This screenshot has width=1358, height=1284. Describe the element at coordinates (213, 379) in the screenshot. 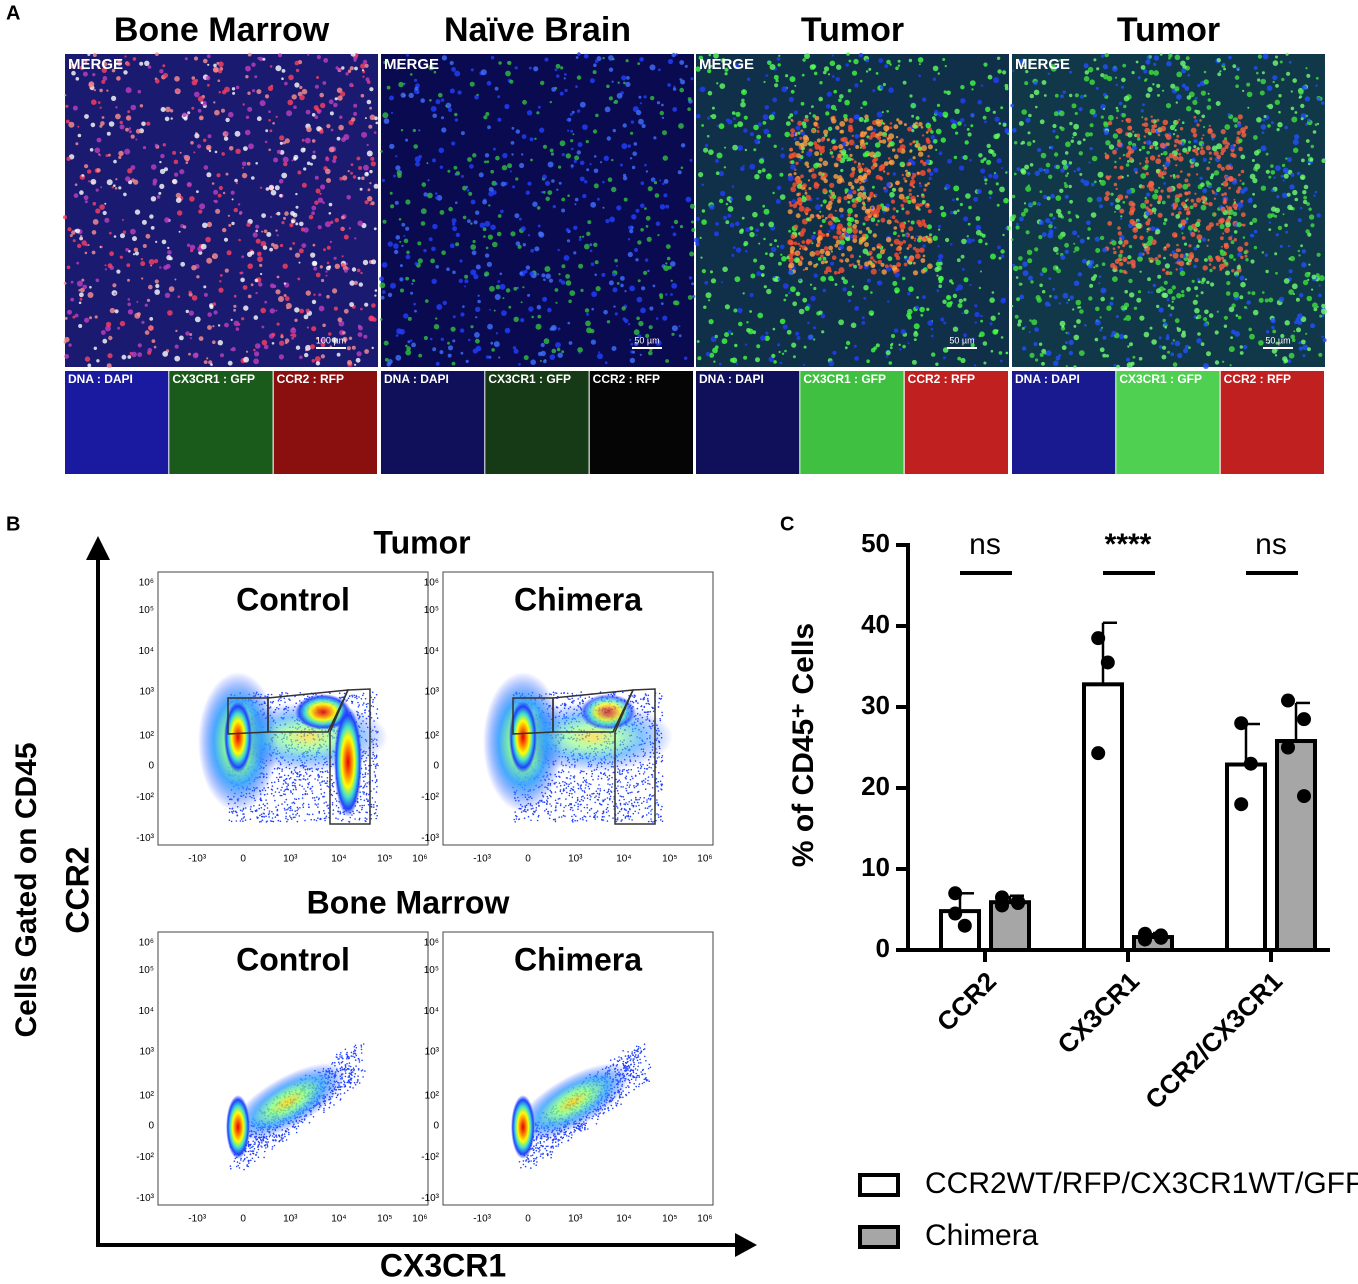

I see `channel-label: CX3CR1 : GFP` at that location.